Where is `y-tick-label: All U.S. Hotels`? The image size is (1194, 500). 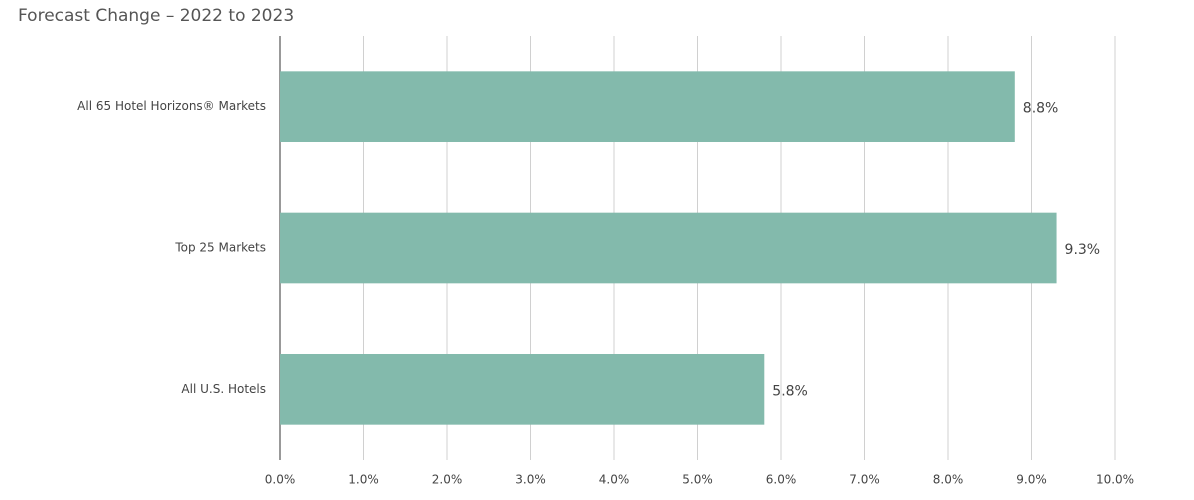 y-tick-label: All U.S. Hotels is located at coordinates (223, 389).